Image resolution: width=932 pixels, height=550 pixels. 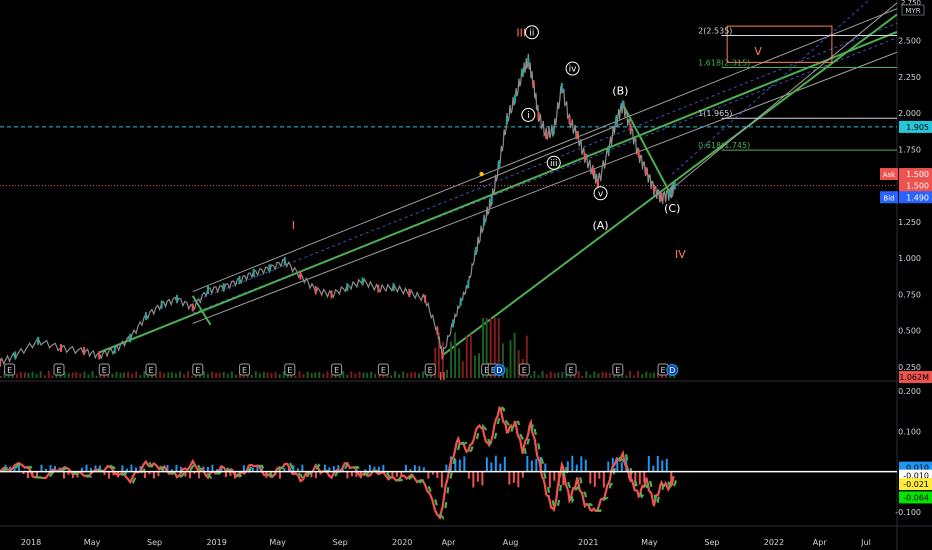 I want to click on time-tick-label: May, so click(x=277, y=542).